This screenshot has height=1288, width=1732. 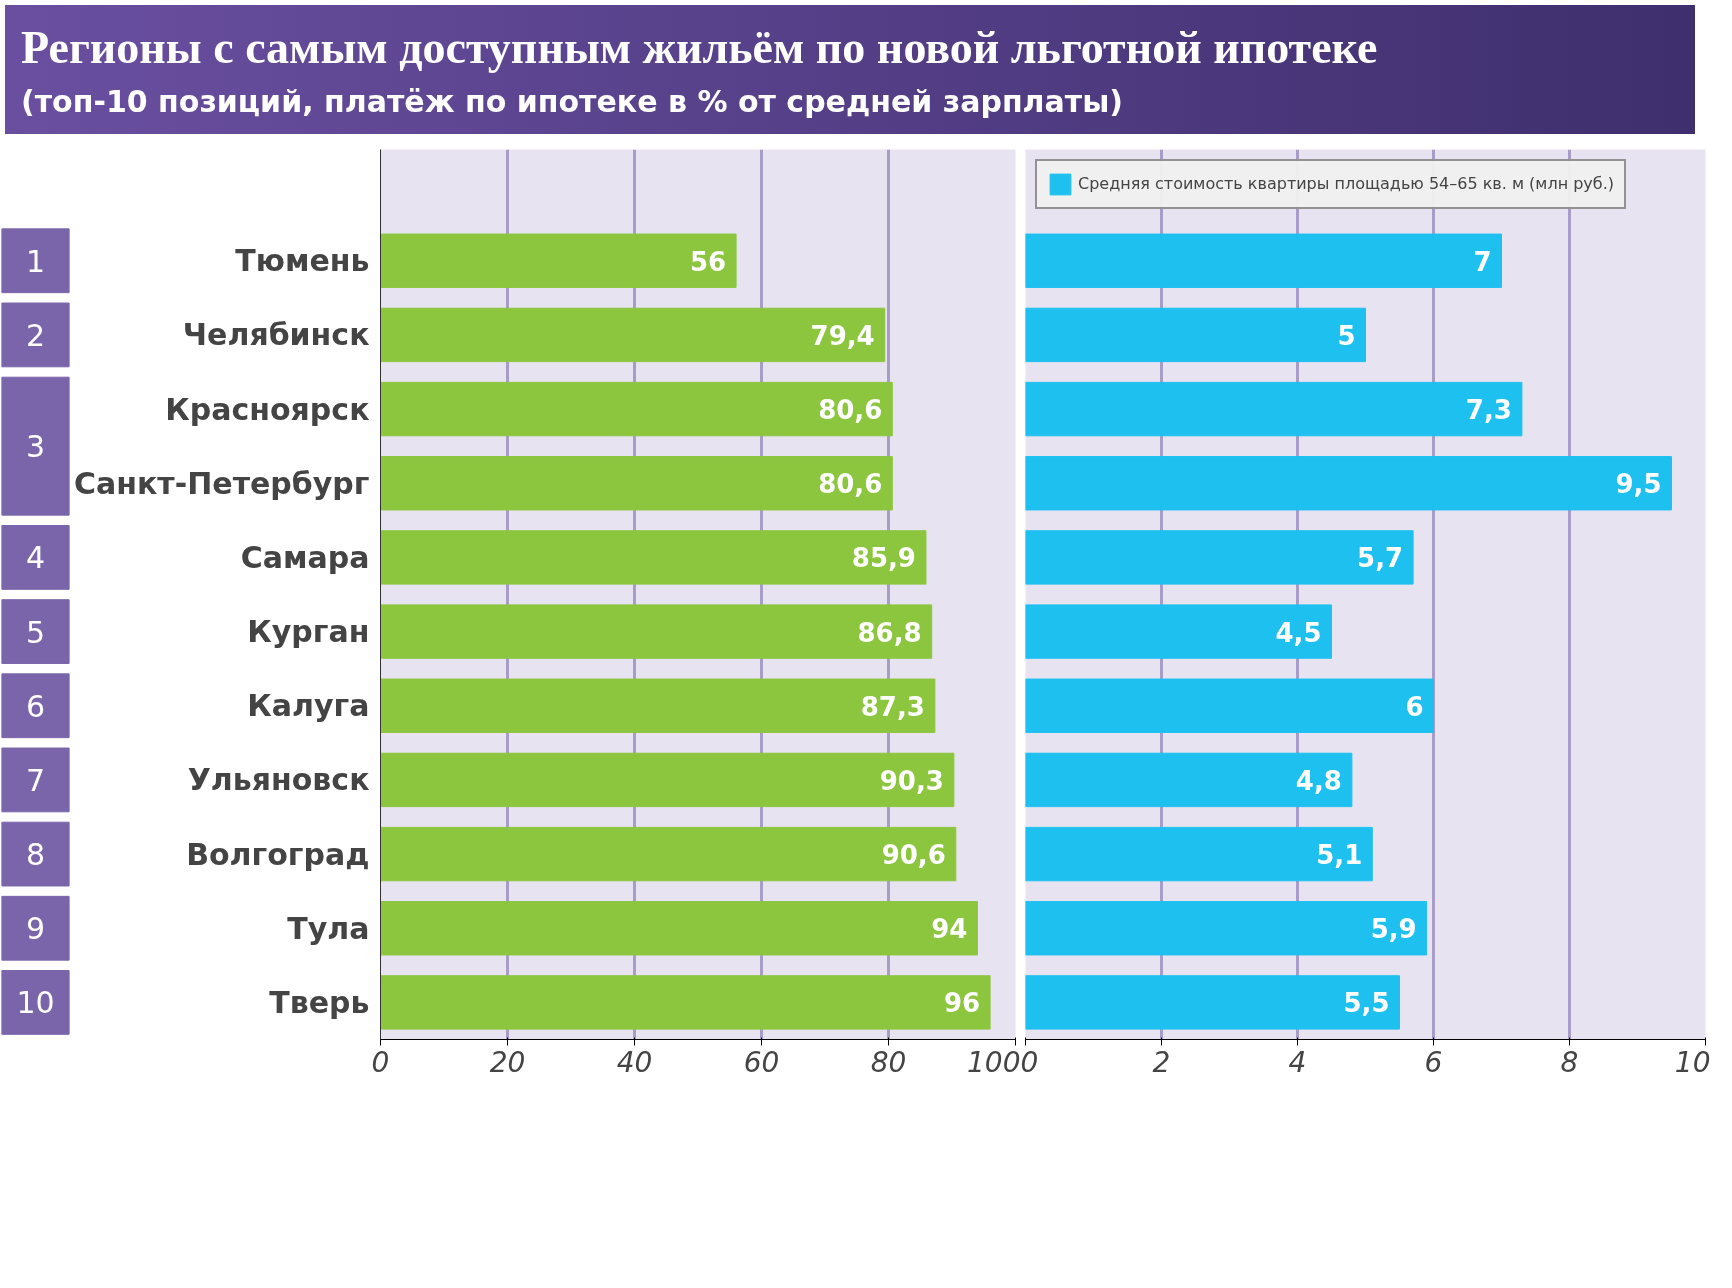 I want to click on data-label: 4,8, so click(x=1318, y=780).